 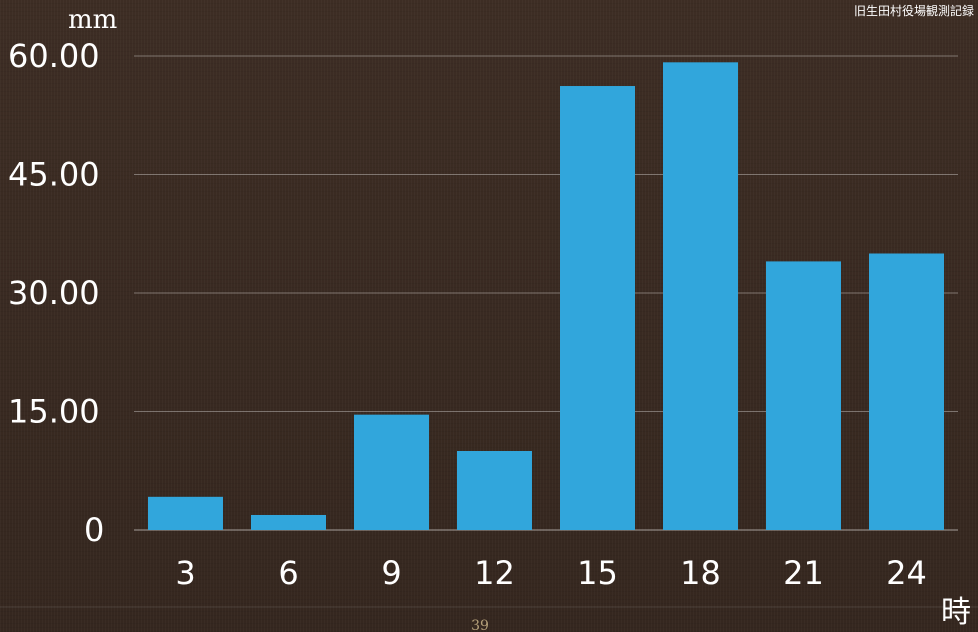 I want to click on x-tick-labels: 3 6 9 12 15 18 21 24, so click(x=551, y=573).